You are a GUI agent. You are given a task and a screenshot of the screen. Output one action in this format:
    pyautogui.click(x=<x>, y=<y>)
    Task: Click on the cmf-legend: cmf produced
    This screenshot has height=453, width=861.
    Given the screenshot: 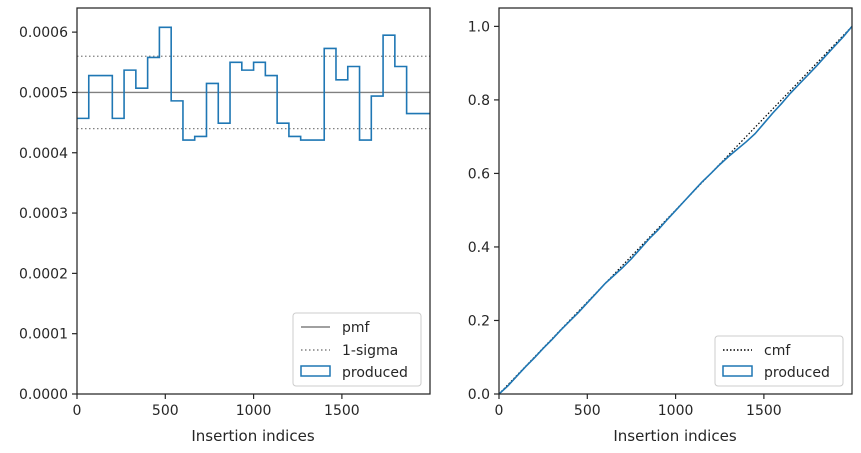 What is the action you would take?
    pyautogui.click(x=779, y=361)
    